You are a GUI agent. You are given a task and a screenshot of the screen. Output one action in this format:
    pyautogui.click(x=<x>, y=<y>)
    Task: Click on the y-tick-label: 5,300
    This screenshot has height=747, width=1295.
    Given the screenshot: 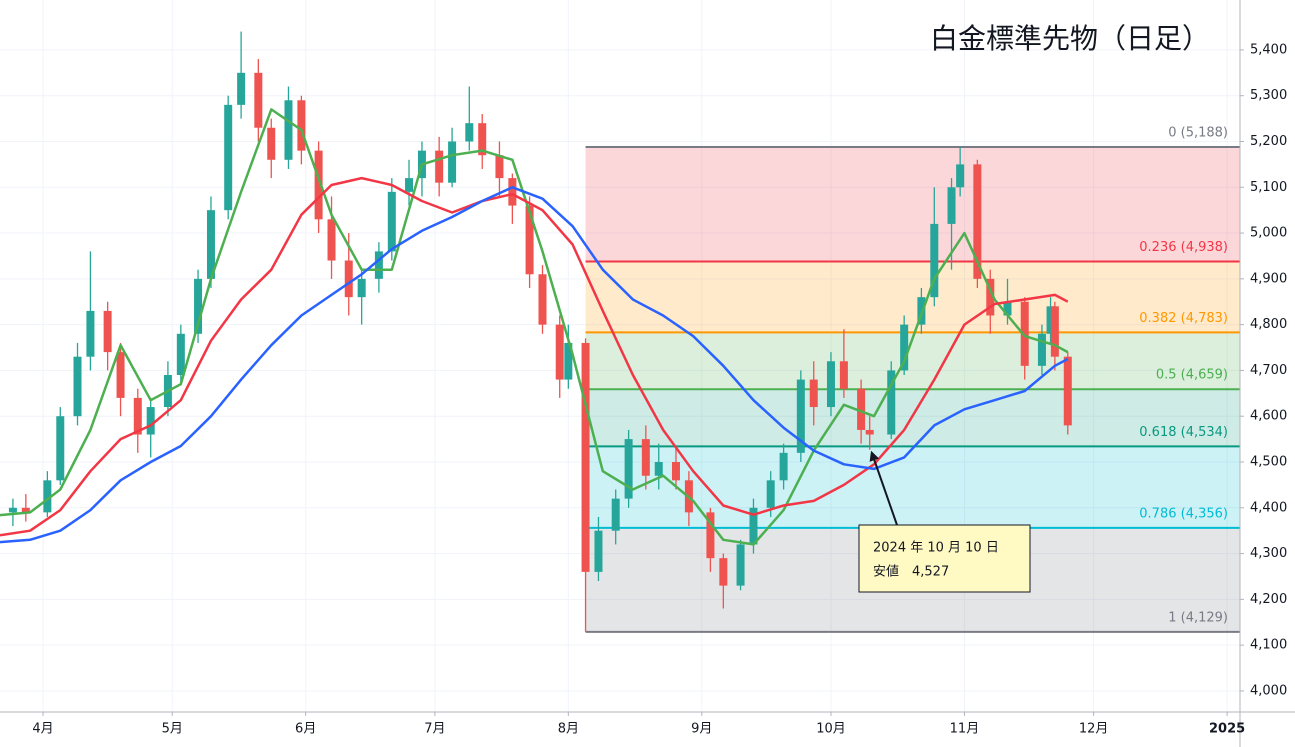 What is the action you would take?
    pyautogui.click(x=1268, y=95)
    